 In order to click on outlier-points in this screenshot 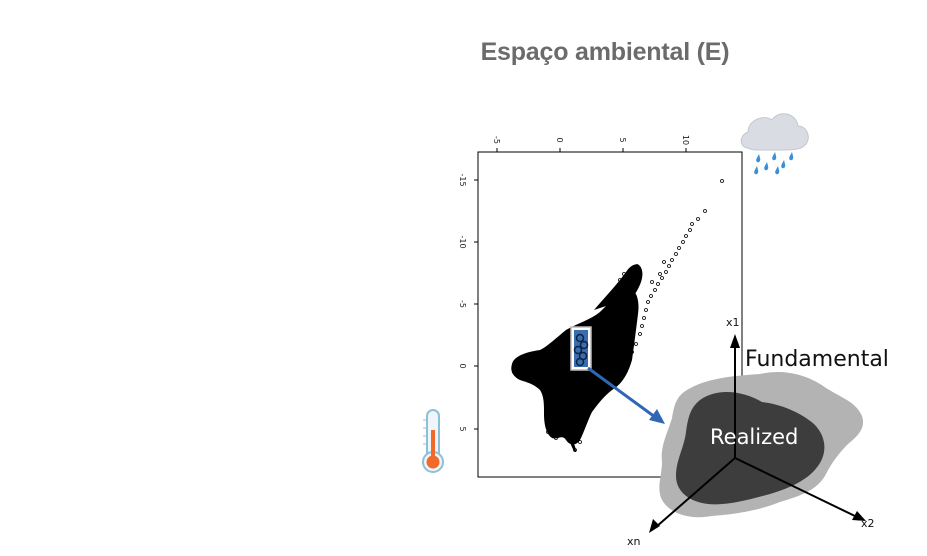, I will do `click(618, 315)`.